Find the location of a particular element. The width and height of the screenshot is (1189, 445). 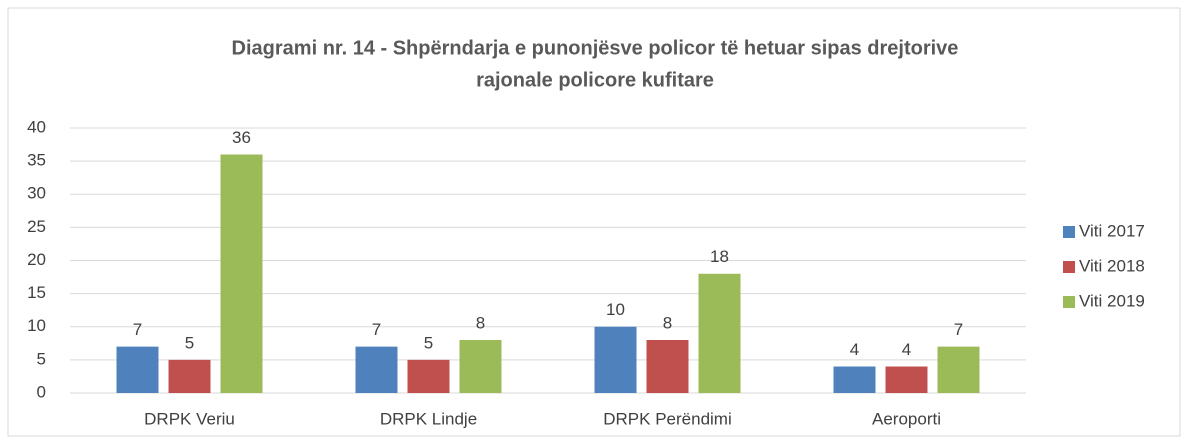

data-label: 18 is located at coordinates (719, 256).